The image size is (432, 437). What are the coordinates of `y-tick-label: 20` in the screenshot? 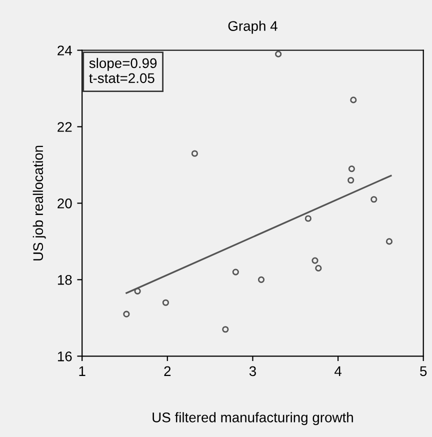 It's located at (65, 203).